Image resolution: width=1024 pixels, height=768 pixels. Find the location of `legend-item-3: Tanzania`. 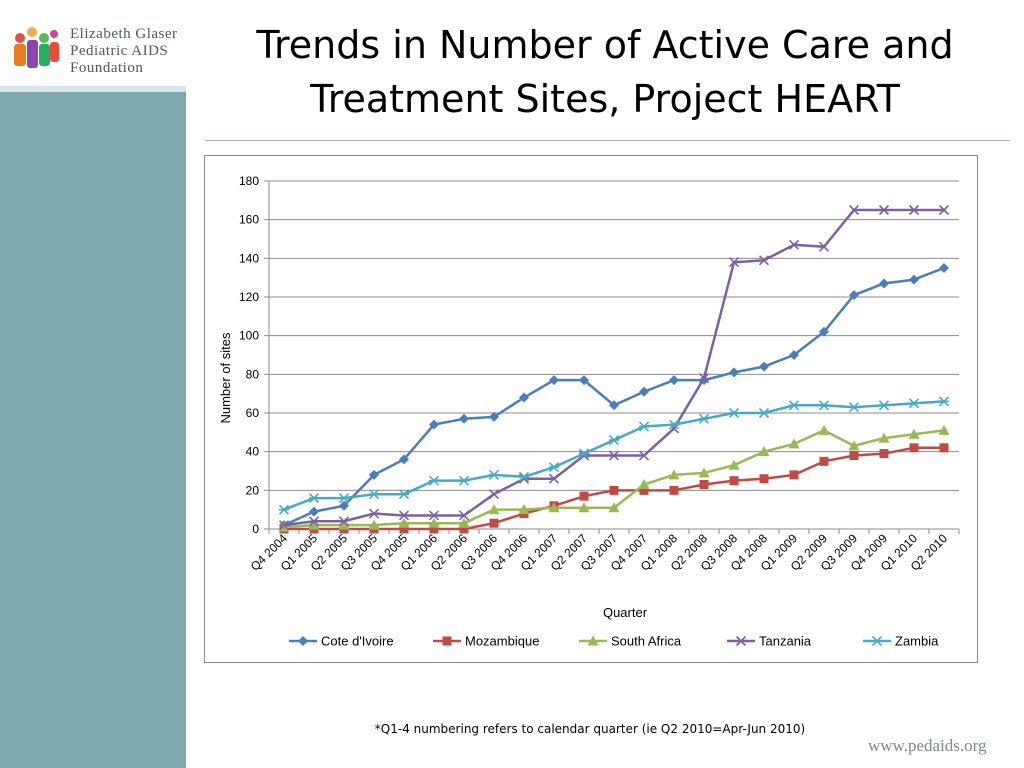

legend-item-3: Tanzania is located at coordinates (769, 641).